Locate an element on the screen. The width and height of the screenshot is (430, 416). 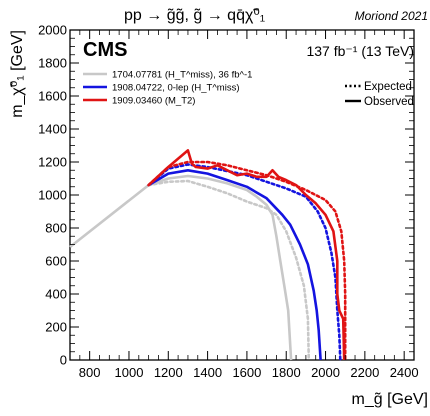
y-tick-label: 600 is located at coordinates (56, 261).